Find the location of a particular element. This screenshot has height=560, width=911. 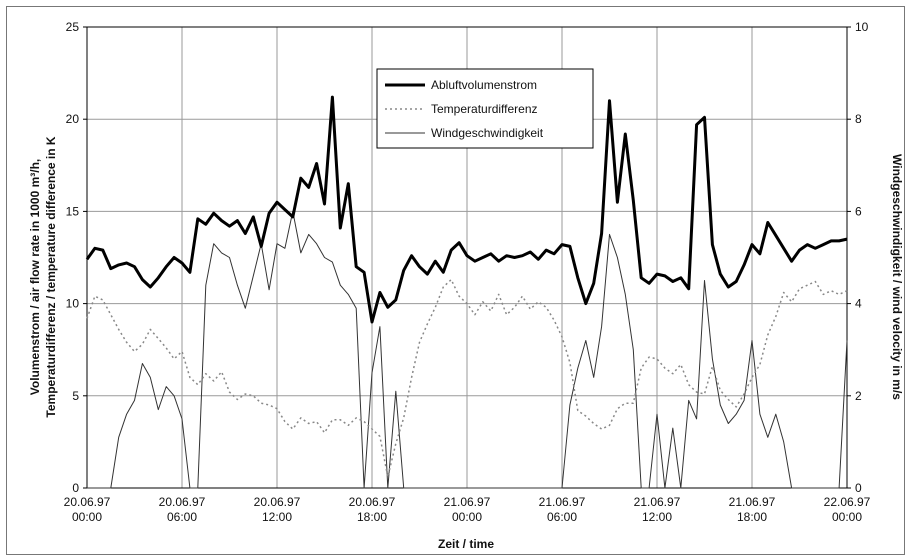

legend-label-abluft: Abluftvolumenstrom is located at coordinates (484, 85).